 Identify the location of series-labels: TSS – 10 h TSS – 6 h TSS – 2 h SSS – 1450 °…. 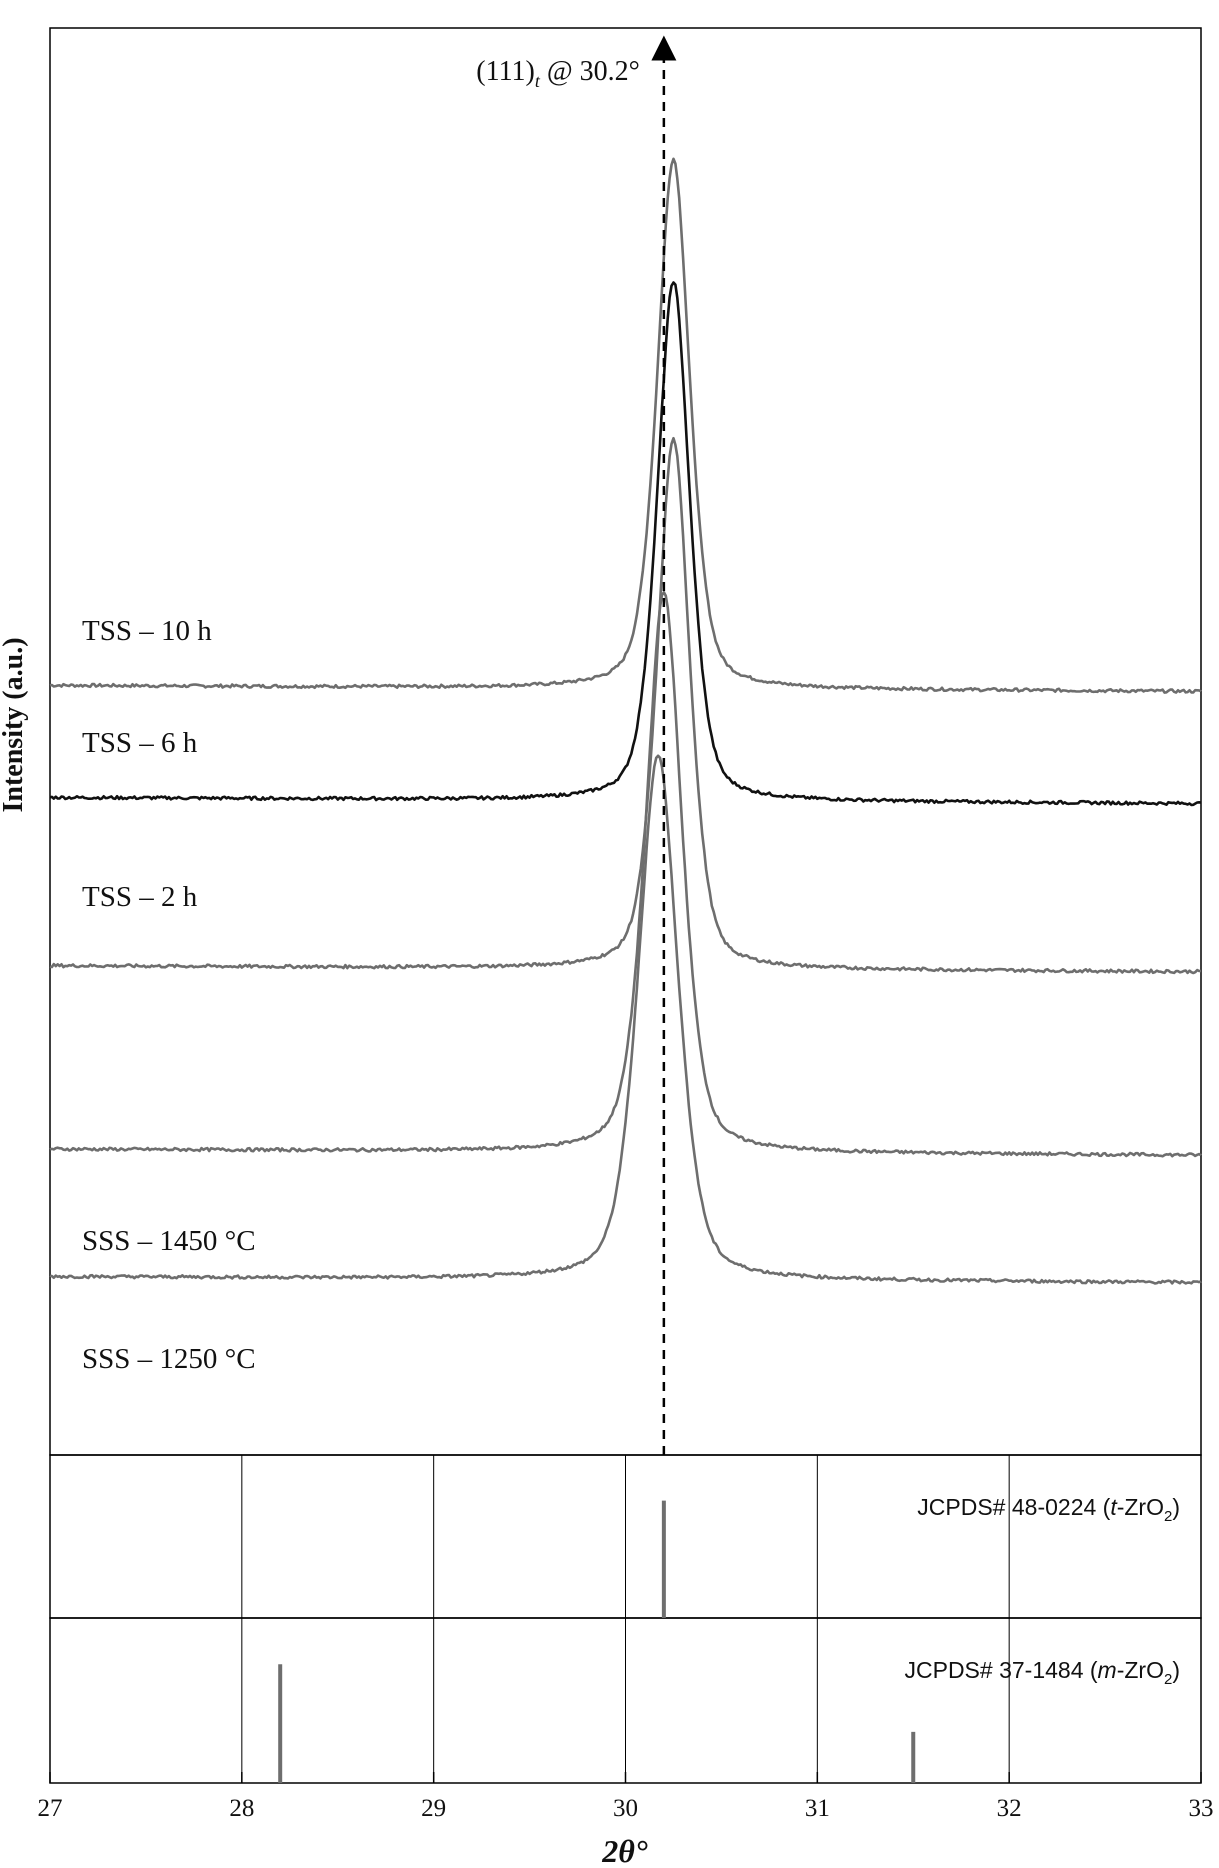
(169, 995).